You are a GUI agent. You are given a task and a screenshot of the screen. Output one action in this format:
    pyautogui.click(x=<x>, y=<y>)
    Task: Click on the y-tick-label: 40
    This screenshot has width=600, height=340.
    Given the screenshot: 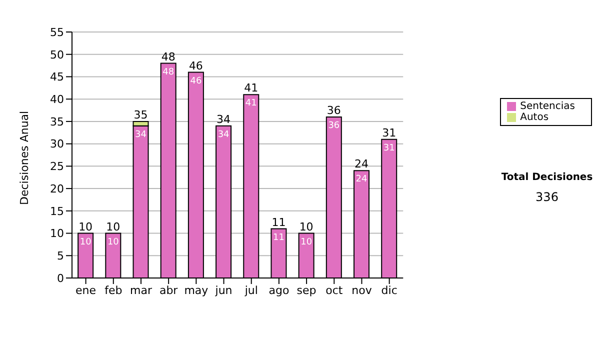 What is the action you would take?
    pyautogui.click(x=57, y=99)
    